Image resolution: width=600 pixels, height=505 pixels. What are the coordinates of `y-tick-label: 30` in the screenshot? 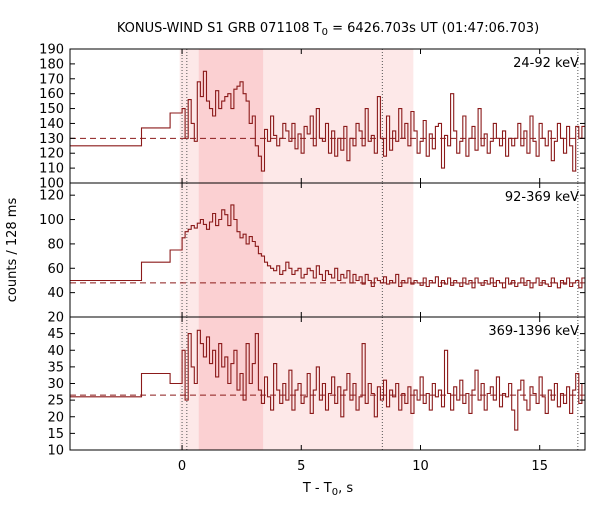 It's located at (55, 384).